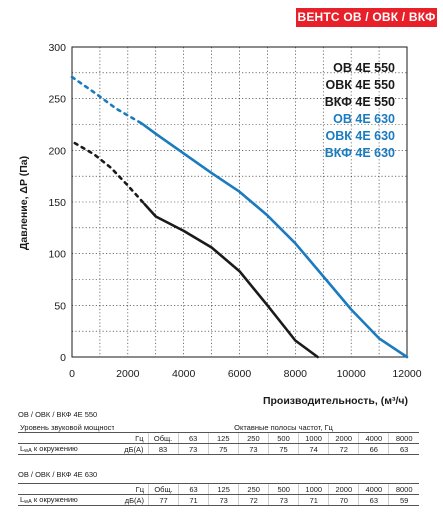  I want to click on legend-entry: ОВ 4E 550, so click(364, 68).